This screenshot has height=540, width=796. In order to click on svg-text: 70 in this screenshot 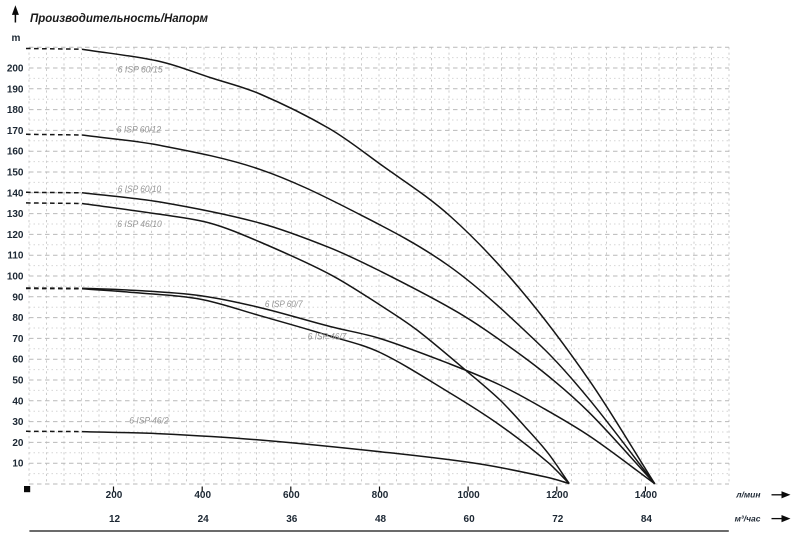, I will do `click(18, 339)`.